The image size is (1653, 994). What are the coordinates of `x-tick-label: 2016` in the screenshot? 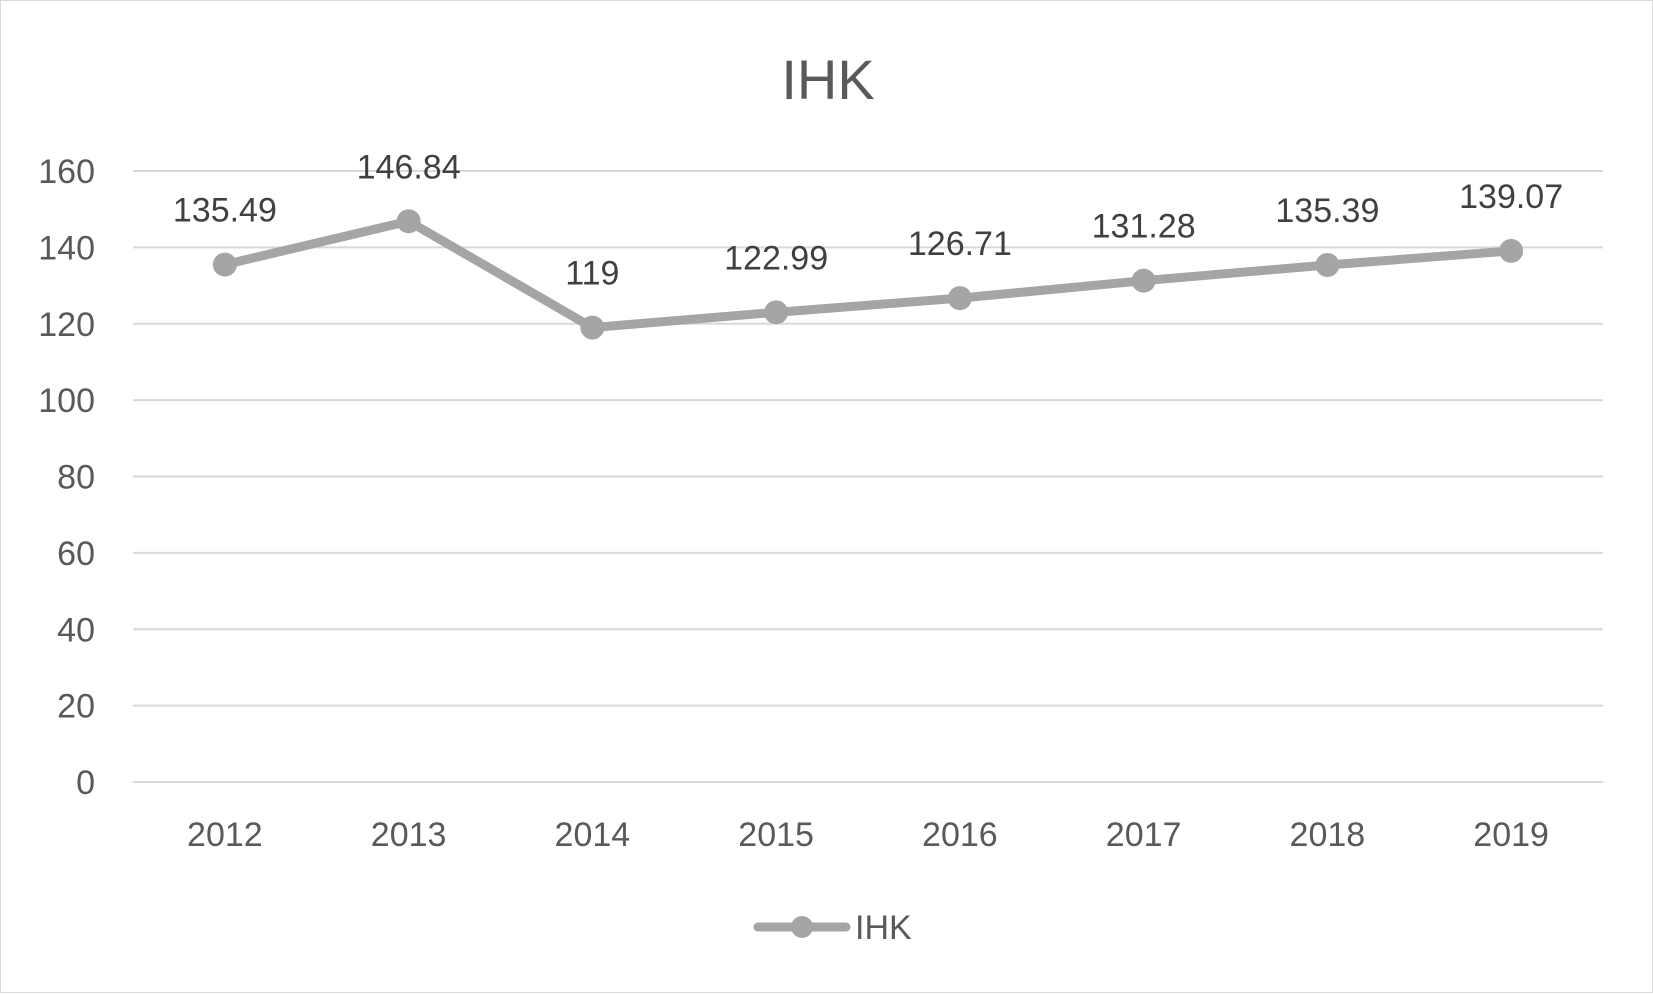 It's located at (960, 835).